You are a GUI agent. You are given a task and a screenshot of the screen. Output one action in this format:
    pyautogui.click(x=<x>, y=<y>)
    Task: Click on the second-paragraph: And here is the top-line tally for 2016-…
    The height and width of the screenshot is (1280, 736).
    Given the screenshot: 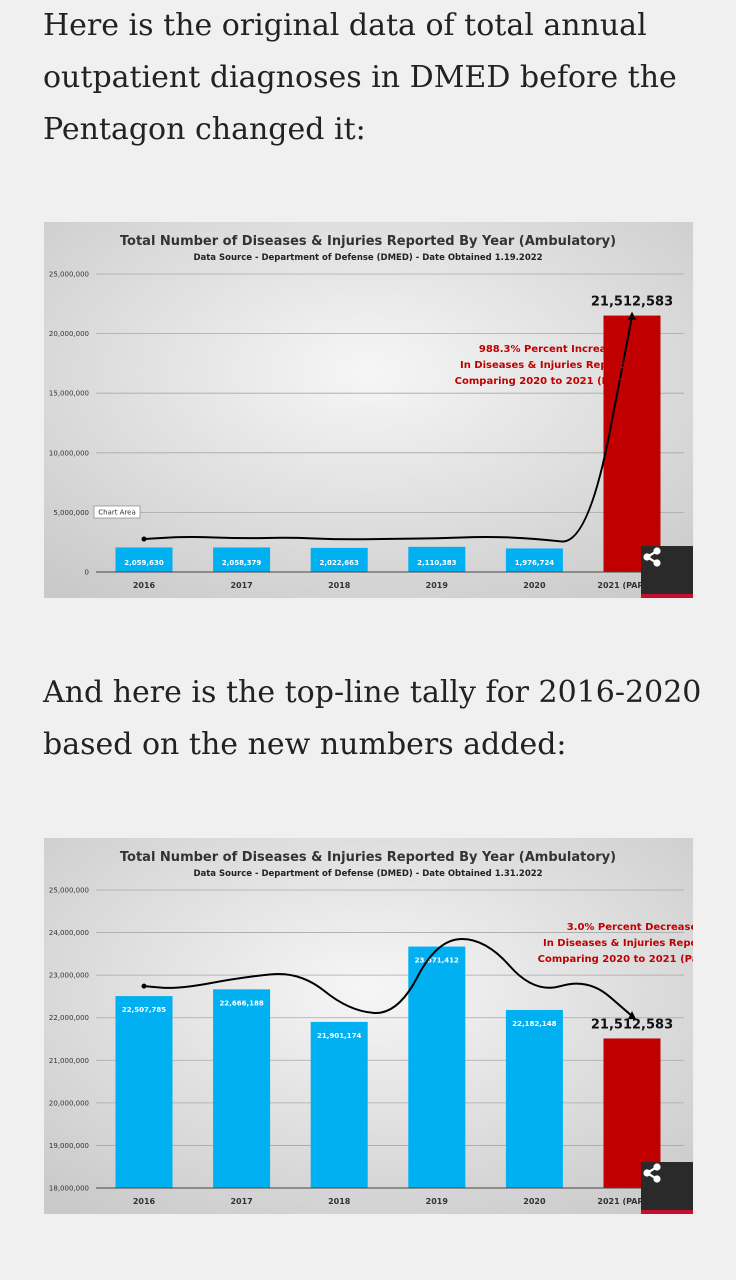 What is the action you would take?
    pyautogui.click(x=372, y=718)
    